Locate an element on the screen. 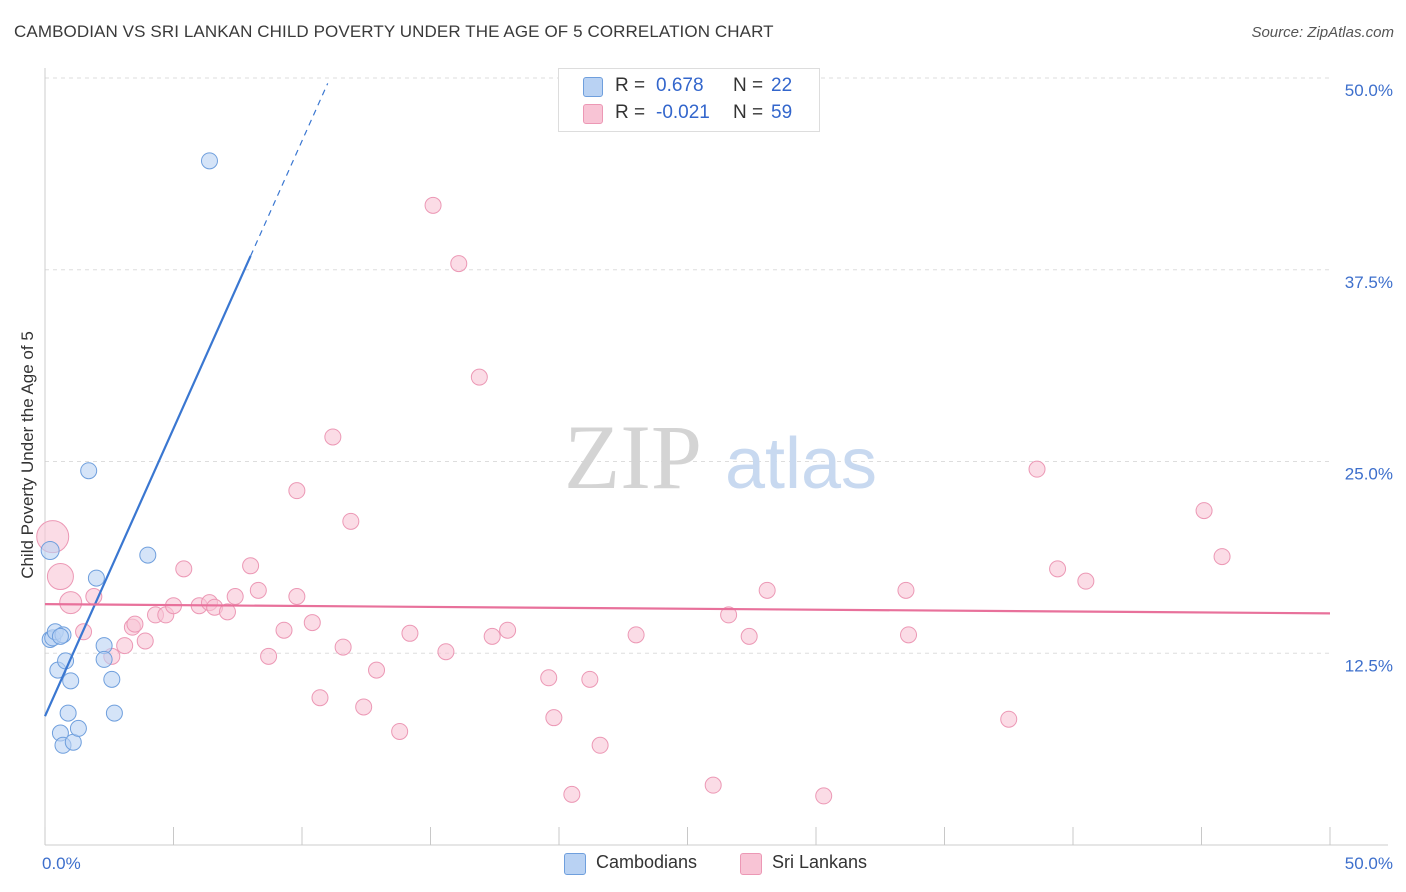  watermark-zip: ZIP is located at coordinates (633, 457).